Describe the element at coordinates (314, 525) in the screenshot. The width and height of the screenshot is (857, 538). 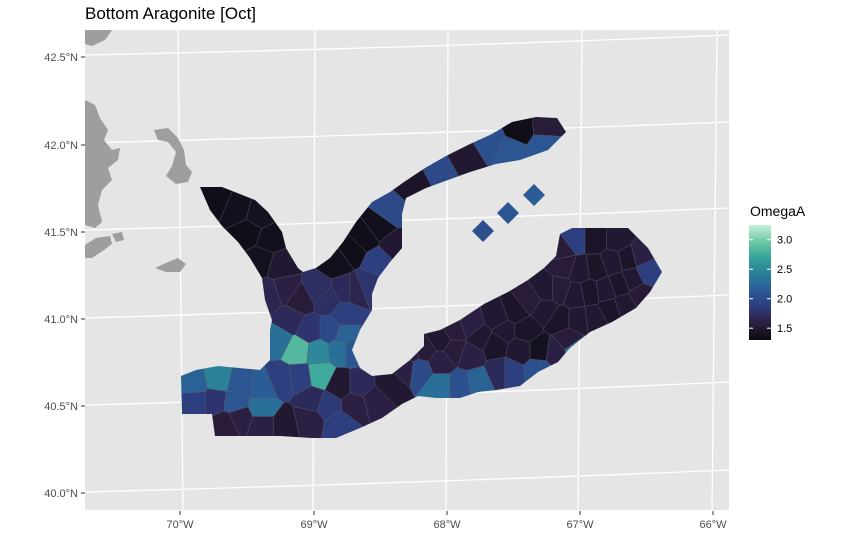
I see `x-tick-label: 69°W` at that location.